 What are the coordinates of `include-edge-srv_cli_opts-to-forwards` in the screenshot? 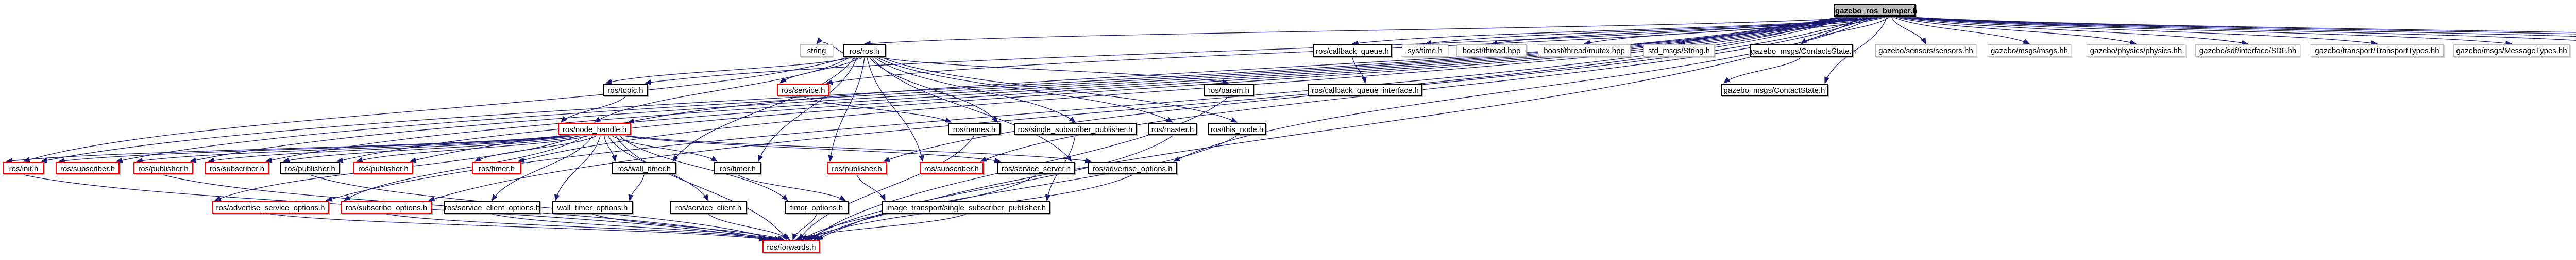 It's located at (637, 228).